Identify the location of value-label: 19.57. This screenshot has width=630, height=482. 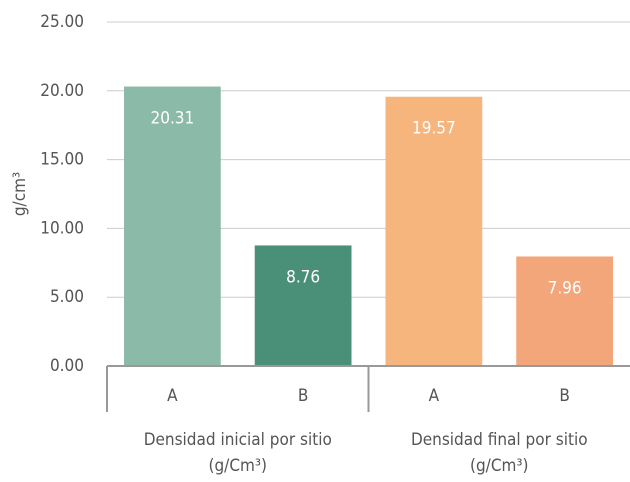
(434, 129).